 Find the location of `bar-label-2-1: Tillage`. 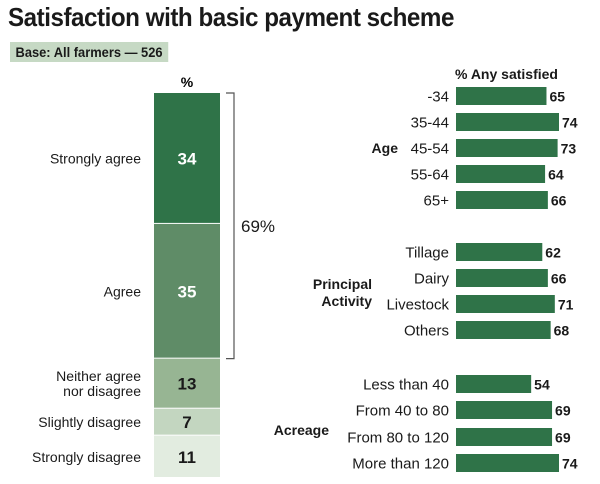

bar-label-2-1: Tillage is located at coordinates (427, 253).